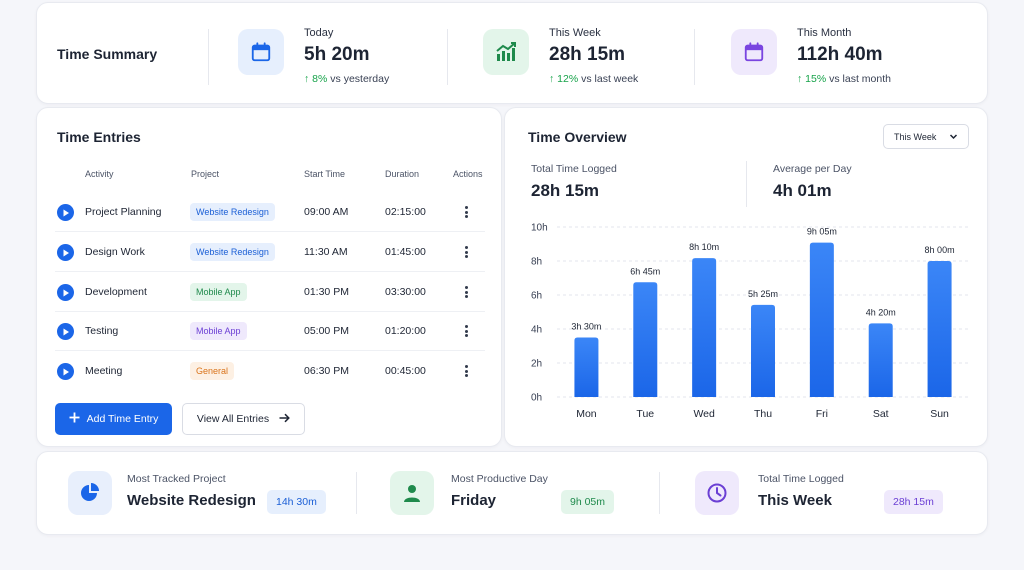  Describe the element at coordinates (296, 502) in the screenshot. I see `highlight-pill: 14h 30m` at that location.